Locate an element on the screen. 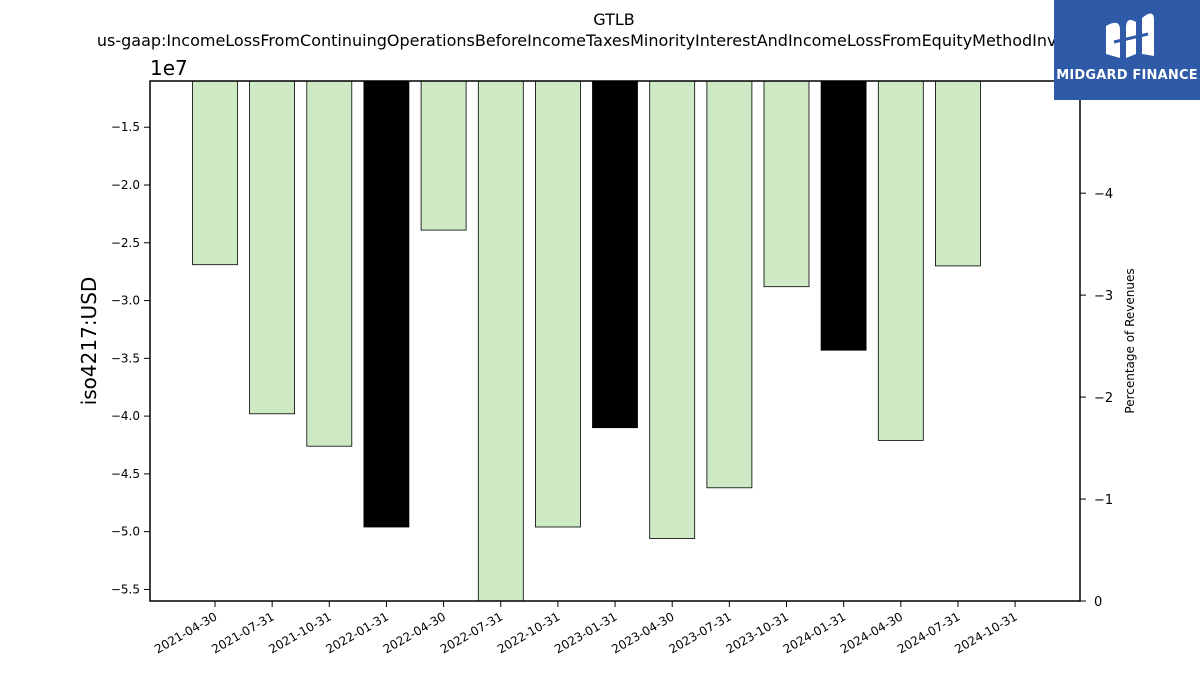 This screenshot has width=1200, height=675. y-axis-label: iso4217:USD is located at coordinates (89, 341).